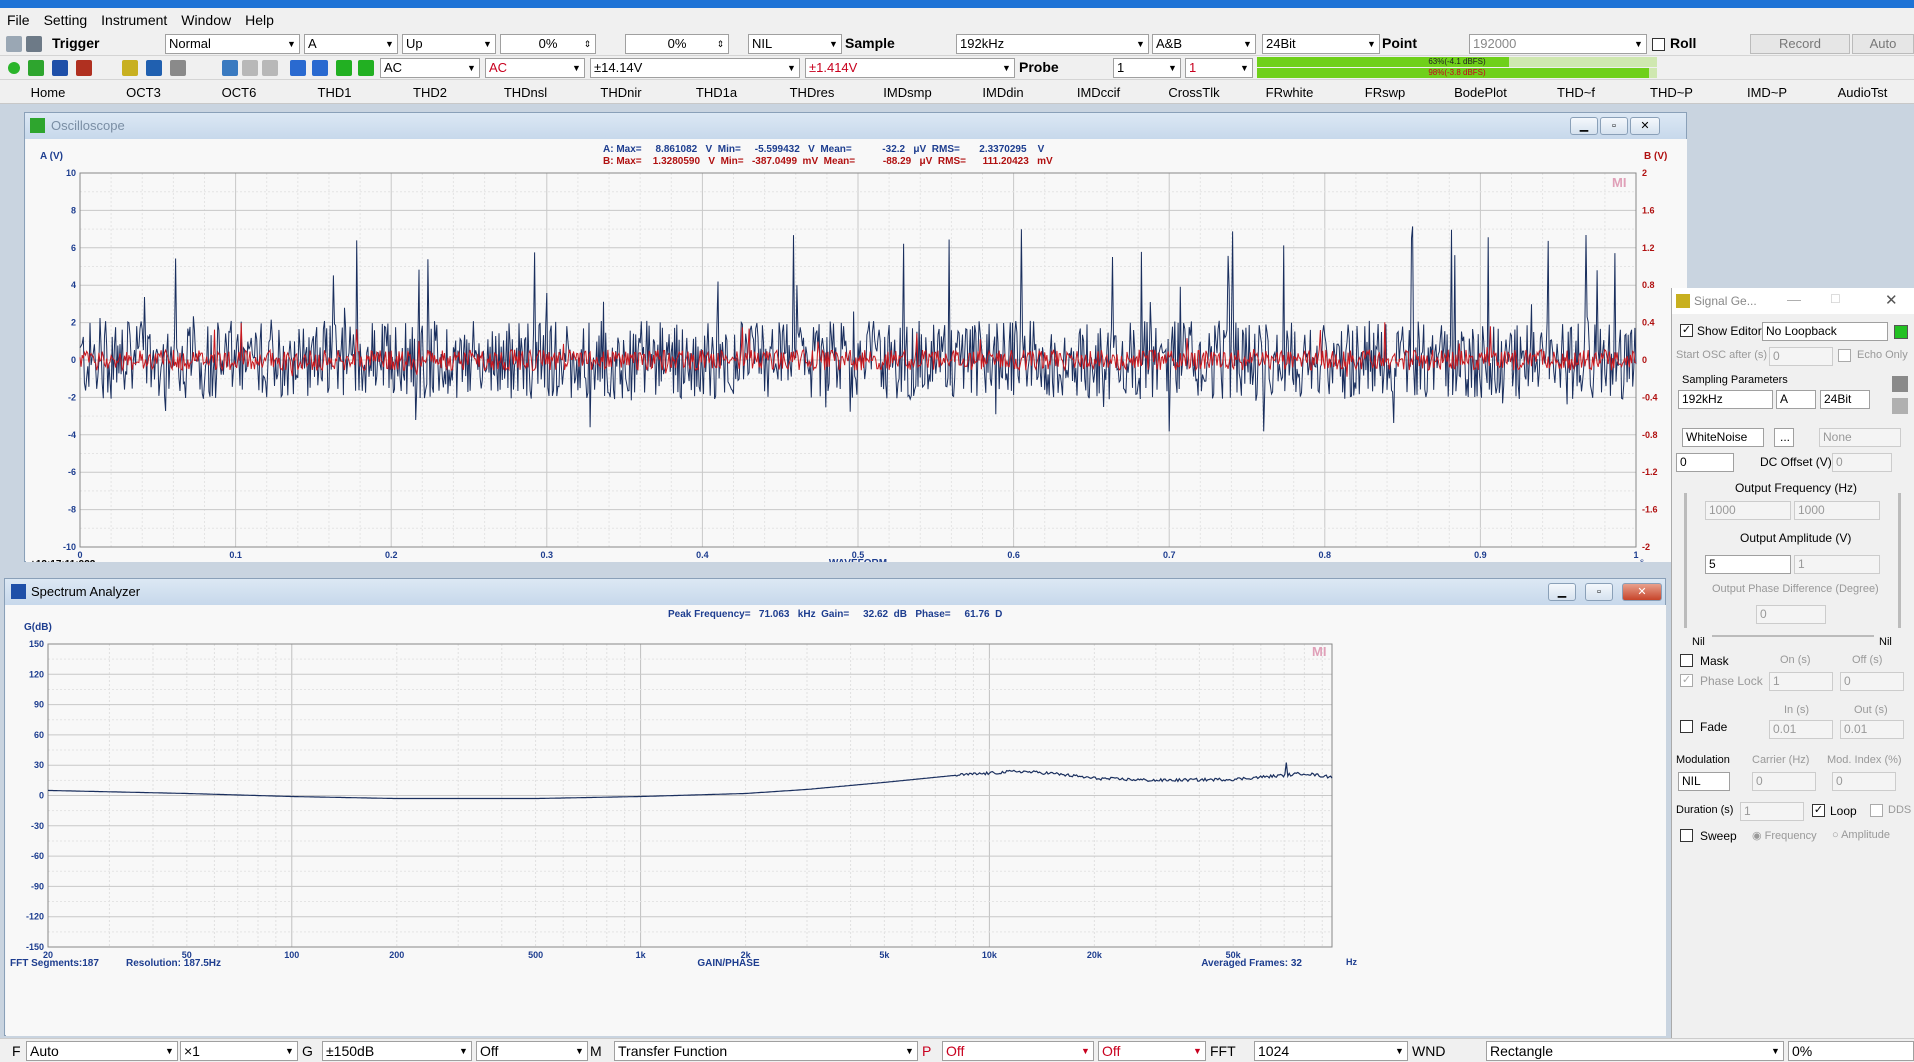 Image resolution: width=1914 pixels, height=1062 pixels. Describe the element at coordinates (1801, 729) in the screenshot. I see `fade-in-input: 0.01` at that location.